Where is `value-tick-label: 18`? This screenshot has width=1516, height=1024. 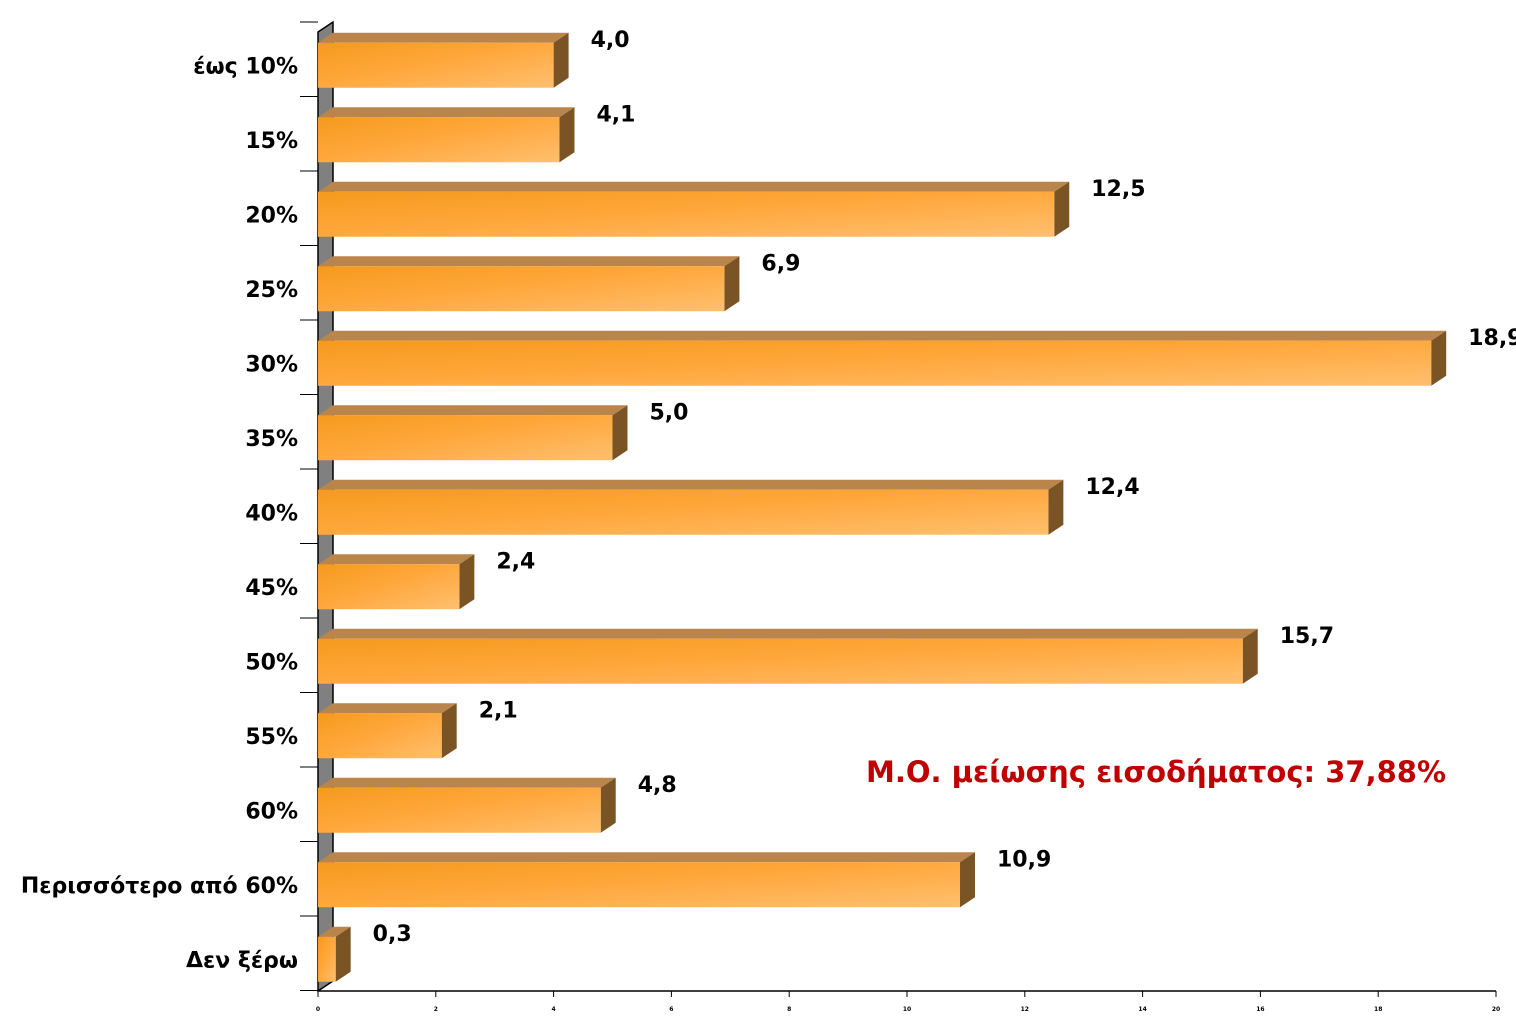
value-tick-label: 18 is located at coordinates (1378, 1009).